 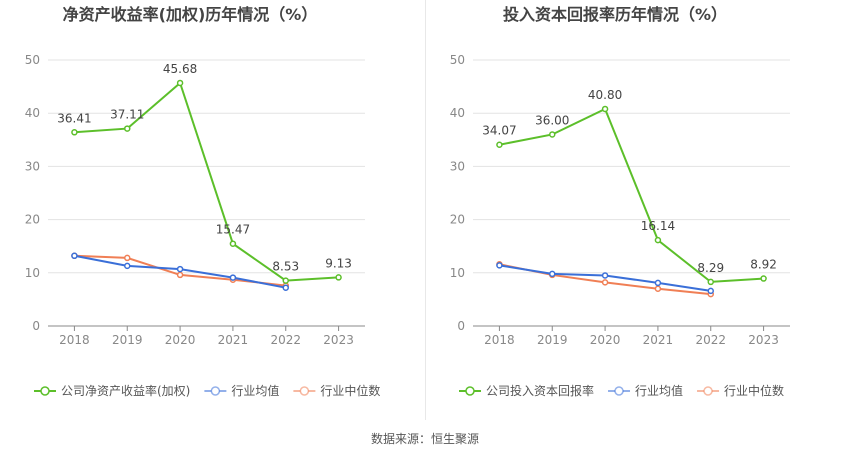 What do you see at coordinates (763, 265) in the screenshot?
I see `data-label: 8.92` at bounding box center [763, 265].